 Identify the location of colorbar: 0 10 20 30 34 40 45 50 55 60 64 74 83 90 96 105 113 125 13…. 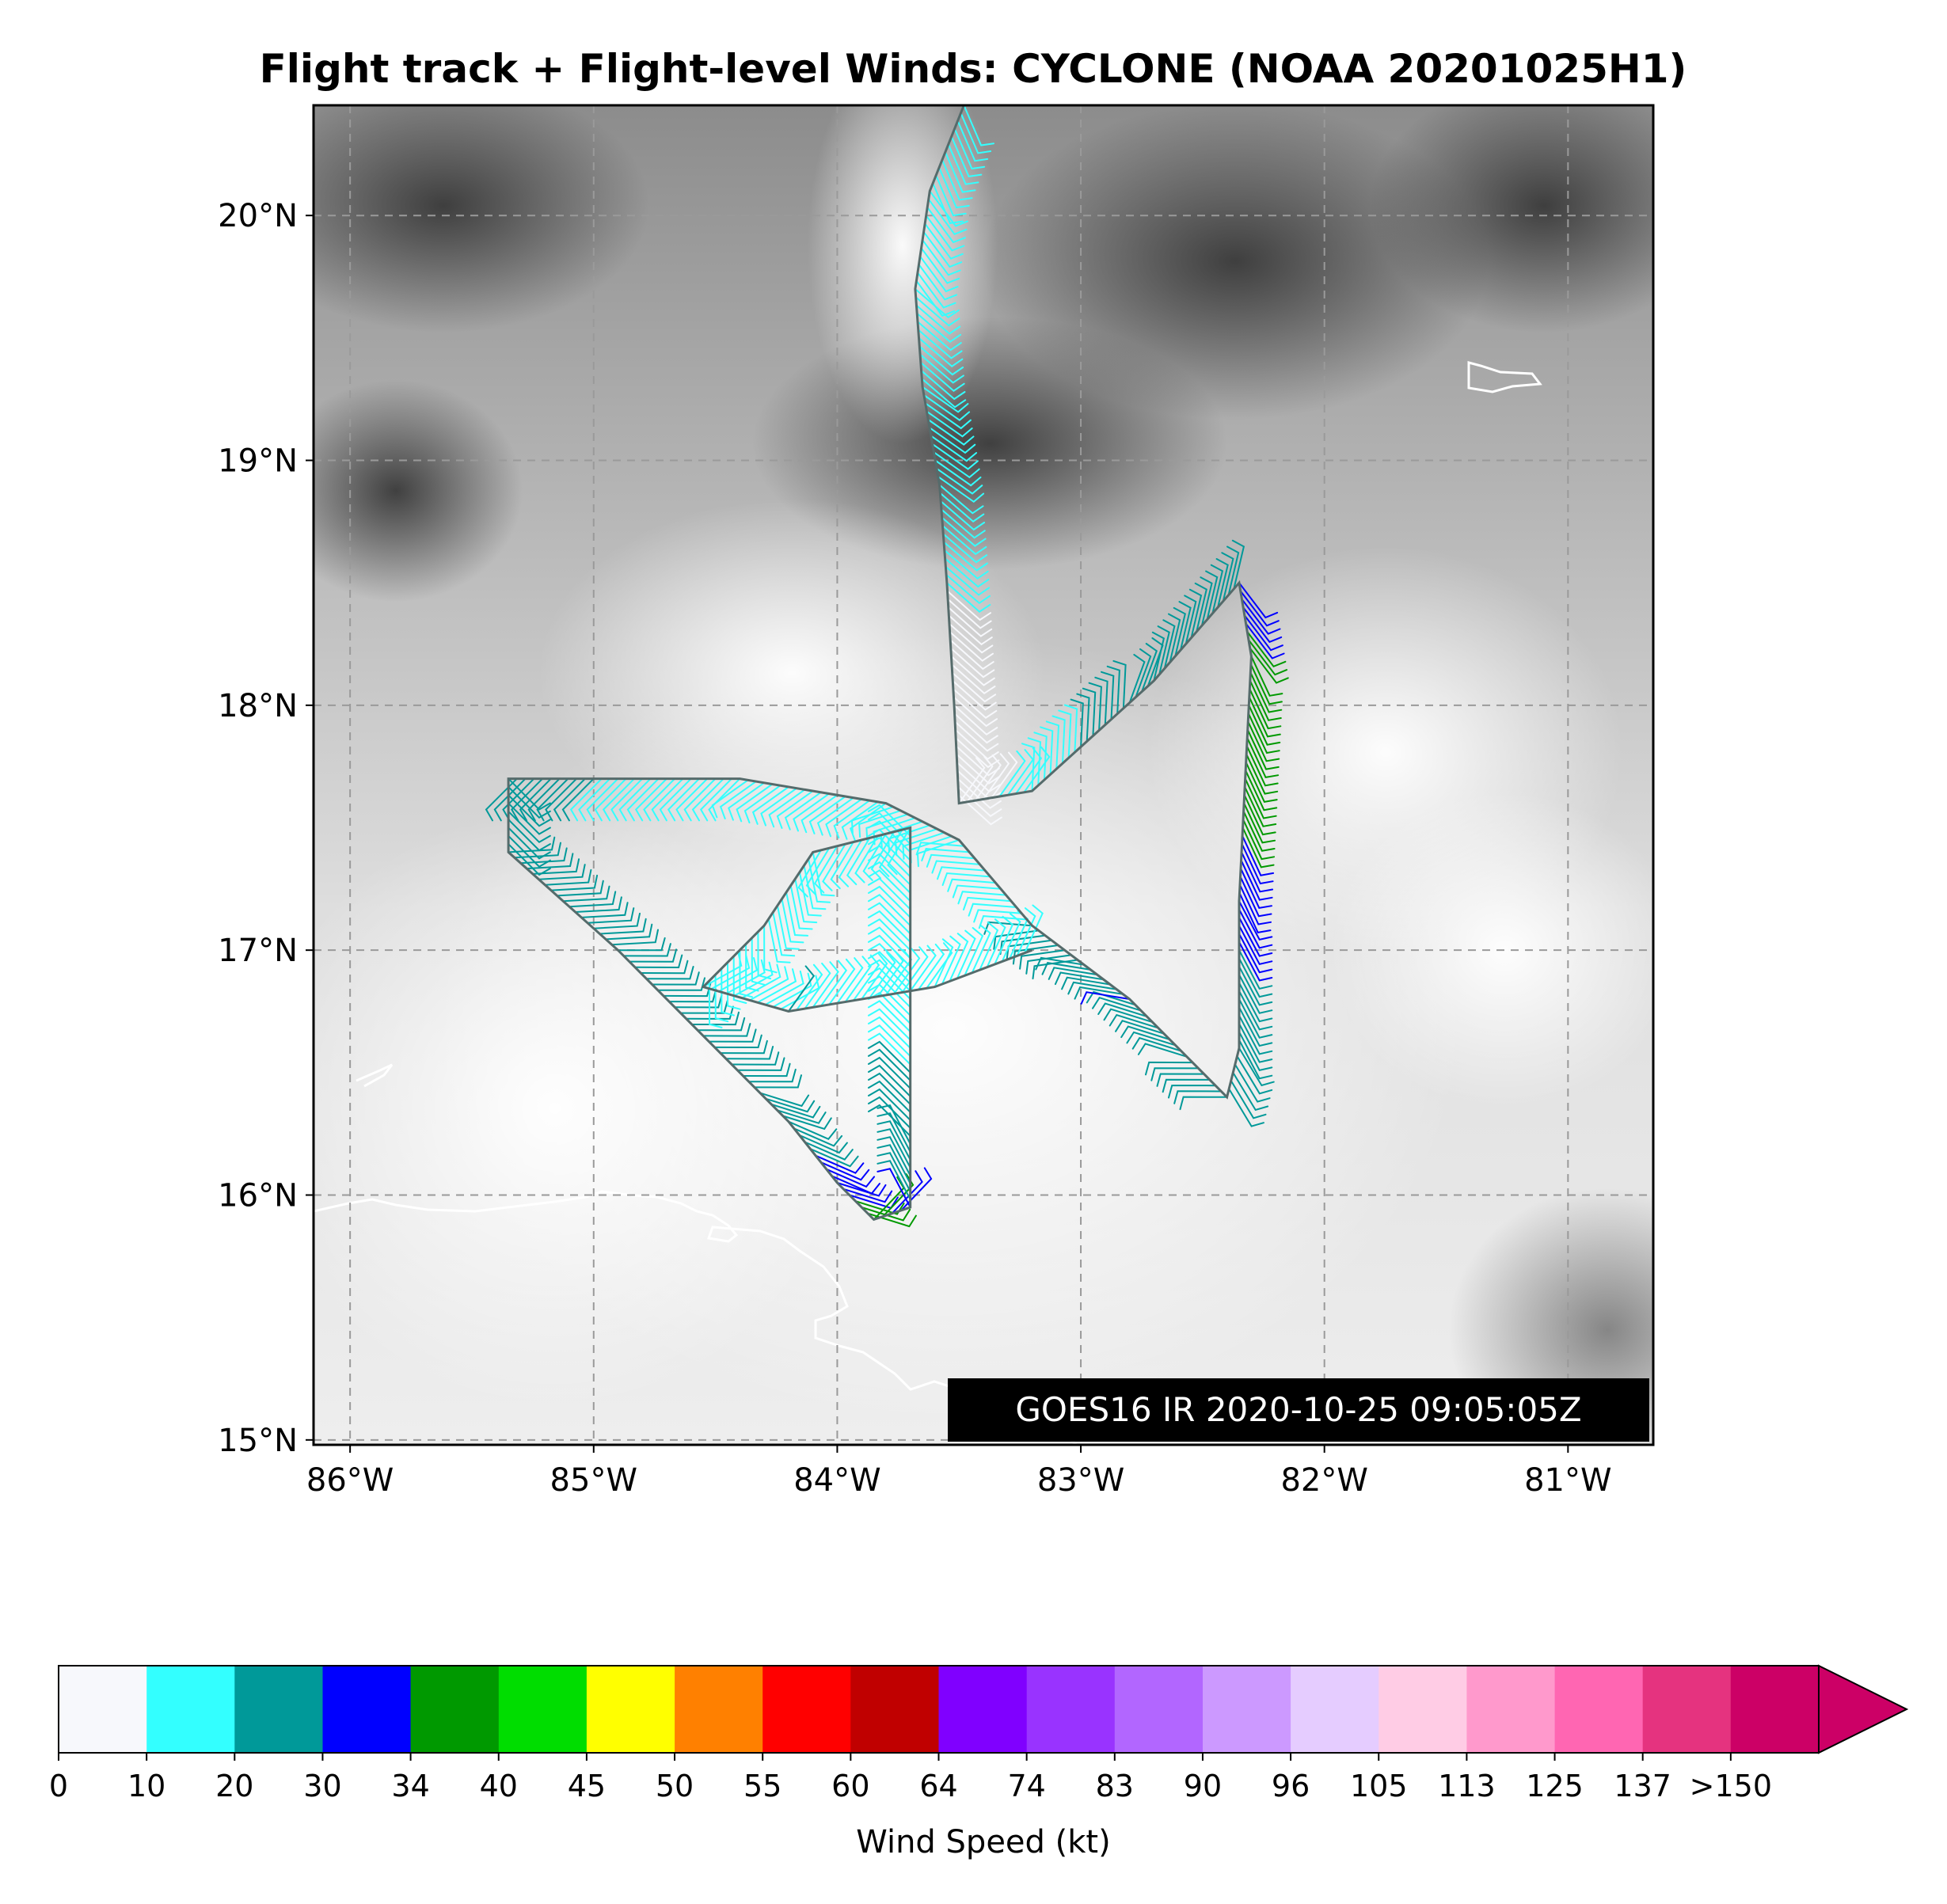
(979, 1762).